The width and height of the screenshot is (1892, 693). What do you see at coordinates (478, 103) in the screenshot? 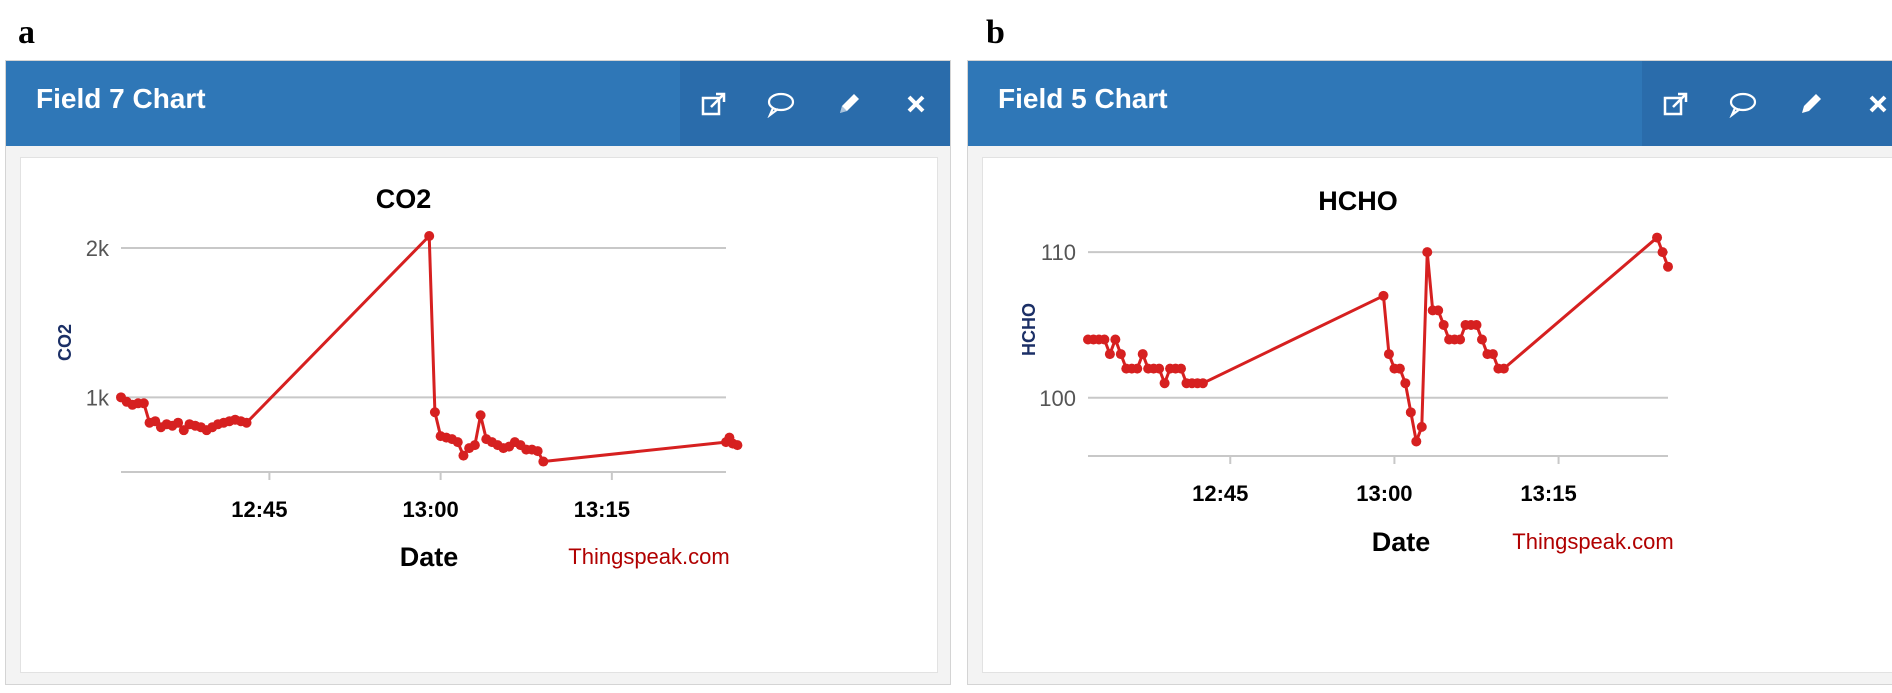
I see `widget-header: Field 7 Chart` at bounding box center [478, 103].